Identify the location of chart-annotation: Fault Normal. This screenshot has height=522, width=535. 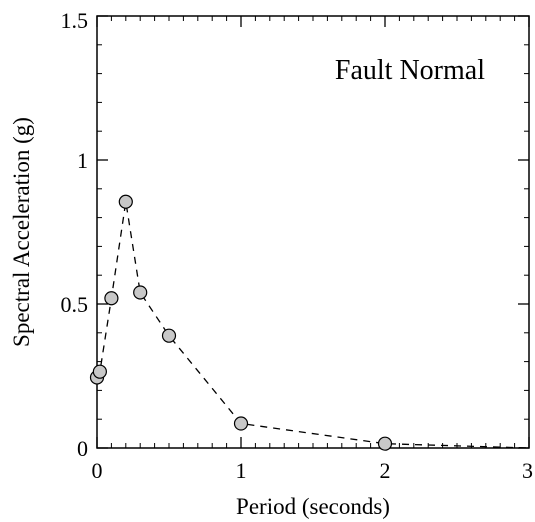
(410, 70).